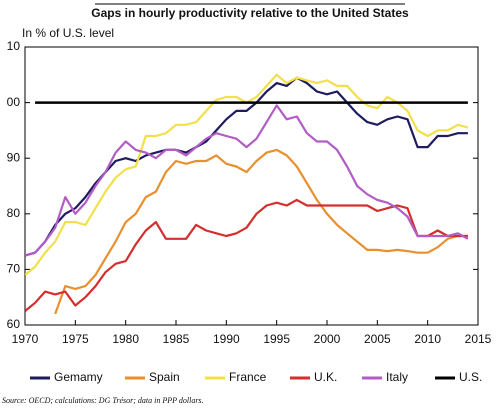 The height and width of the screenshot is (409, 500). I want to click on y-tick-label: 90, so click(14, 157).